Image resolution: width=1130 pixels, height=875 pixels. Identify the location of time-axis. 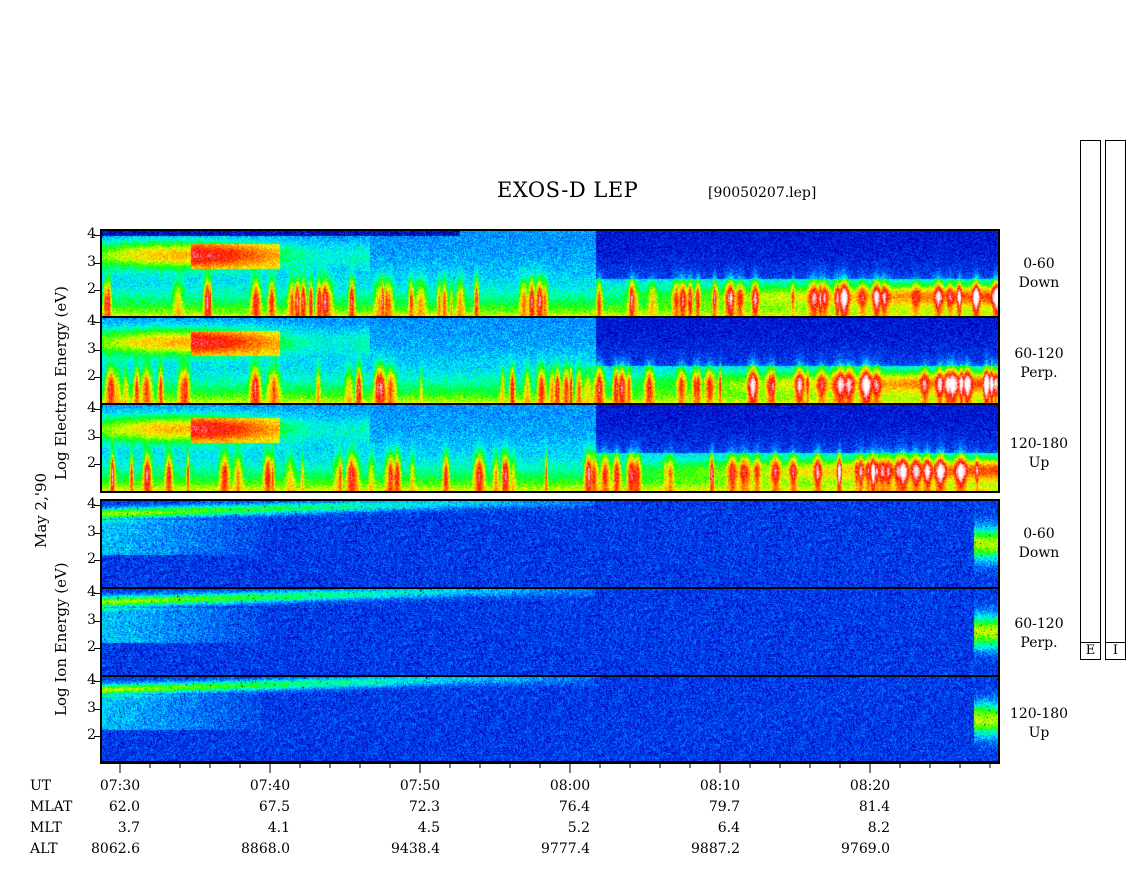
(550, 767).